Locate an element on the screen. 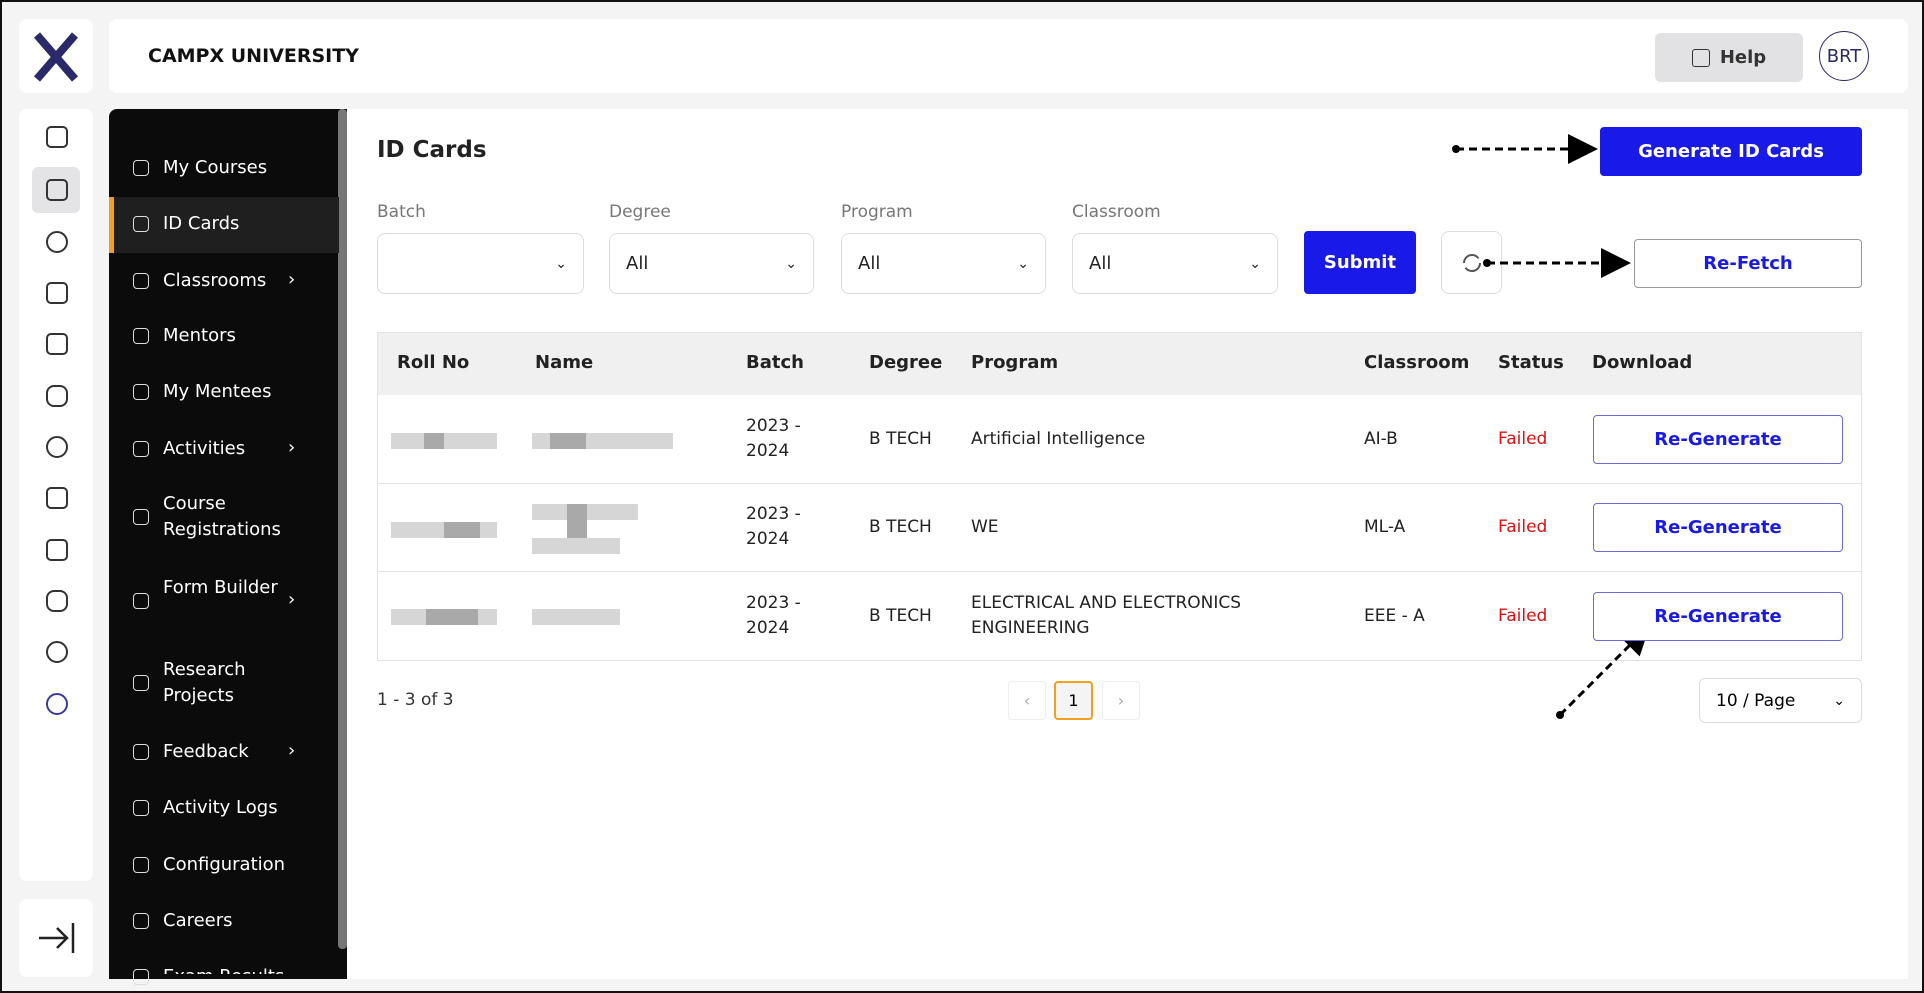 The height and width of the screenshot is (993, 1924). nav-item: Feedback is located at coordinates (206, 751).